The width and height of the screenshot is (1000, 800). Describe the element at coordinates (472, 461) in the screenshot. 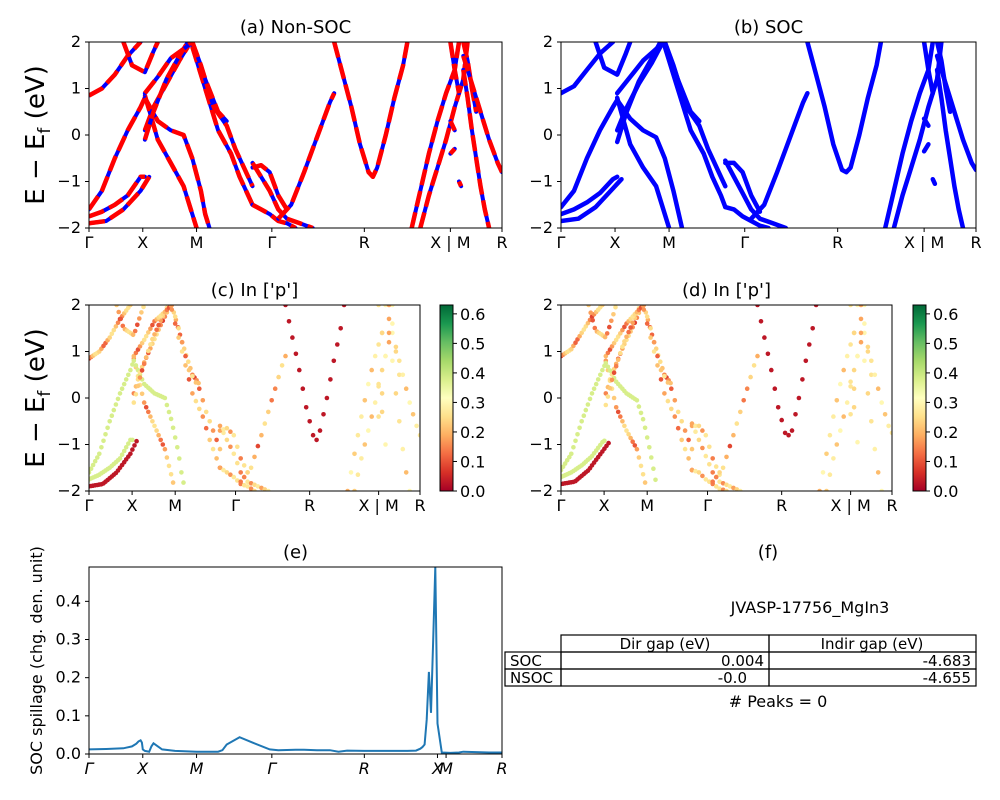

I see `colorbar-c-tick-label-1: 0.1` at that location.